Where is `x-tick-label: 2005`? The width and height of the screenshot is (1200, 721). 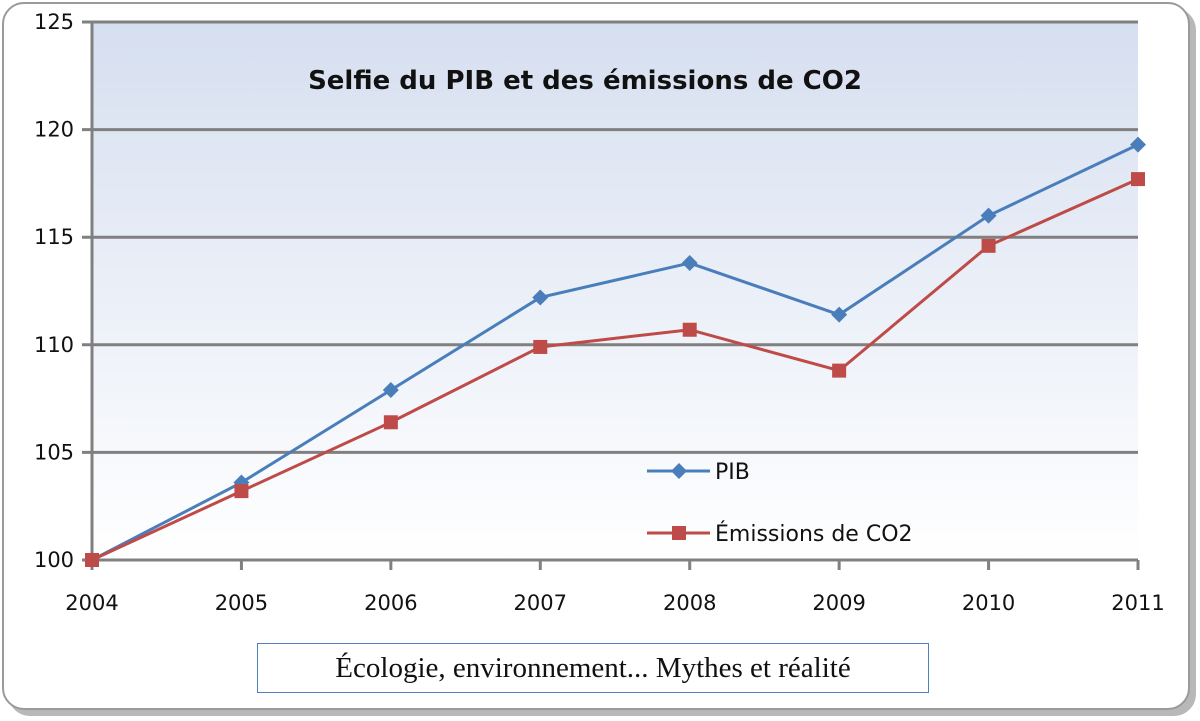 x-tick-label: 2005 is located at coordinates (241, 603).